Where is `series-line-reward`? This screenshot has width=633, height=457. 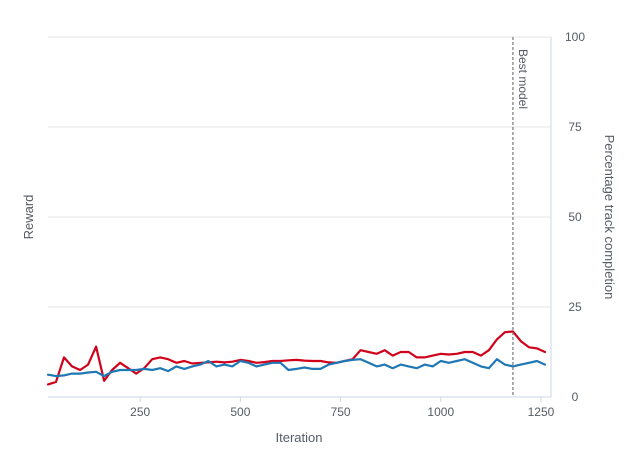
series-line-reward is located at coordinates (296, 368).